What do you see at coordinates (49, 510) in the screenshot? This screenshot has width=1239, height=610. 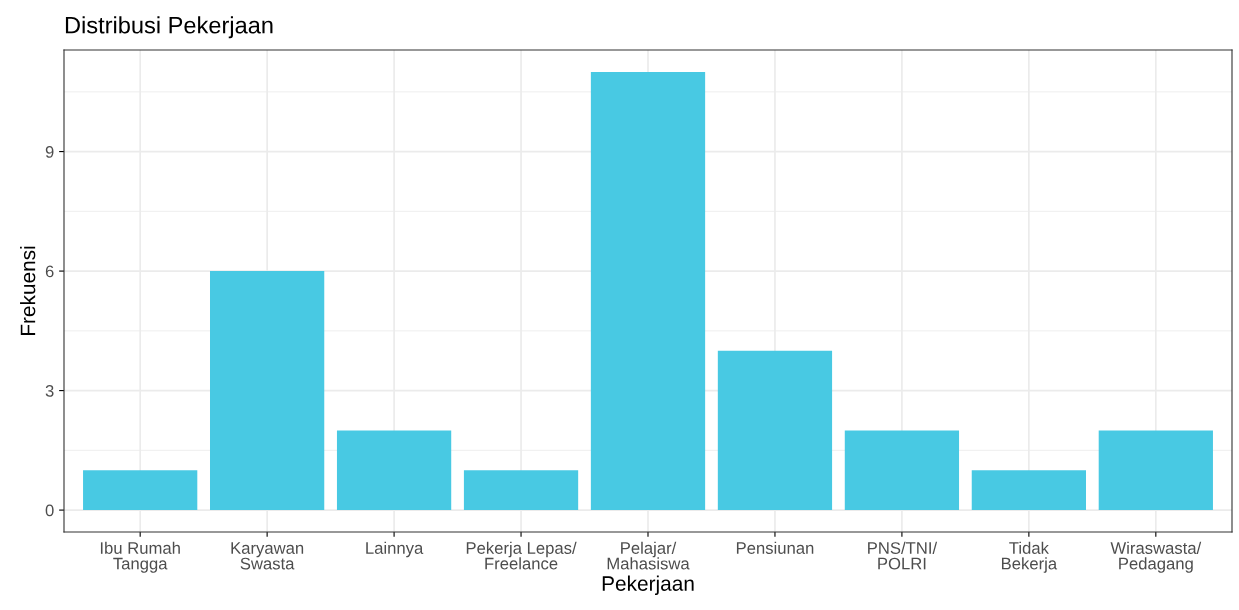 I see `y-tick-label: 0` at bounding box center [49, 510].